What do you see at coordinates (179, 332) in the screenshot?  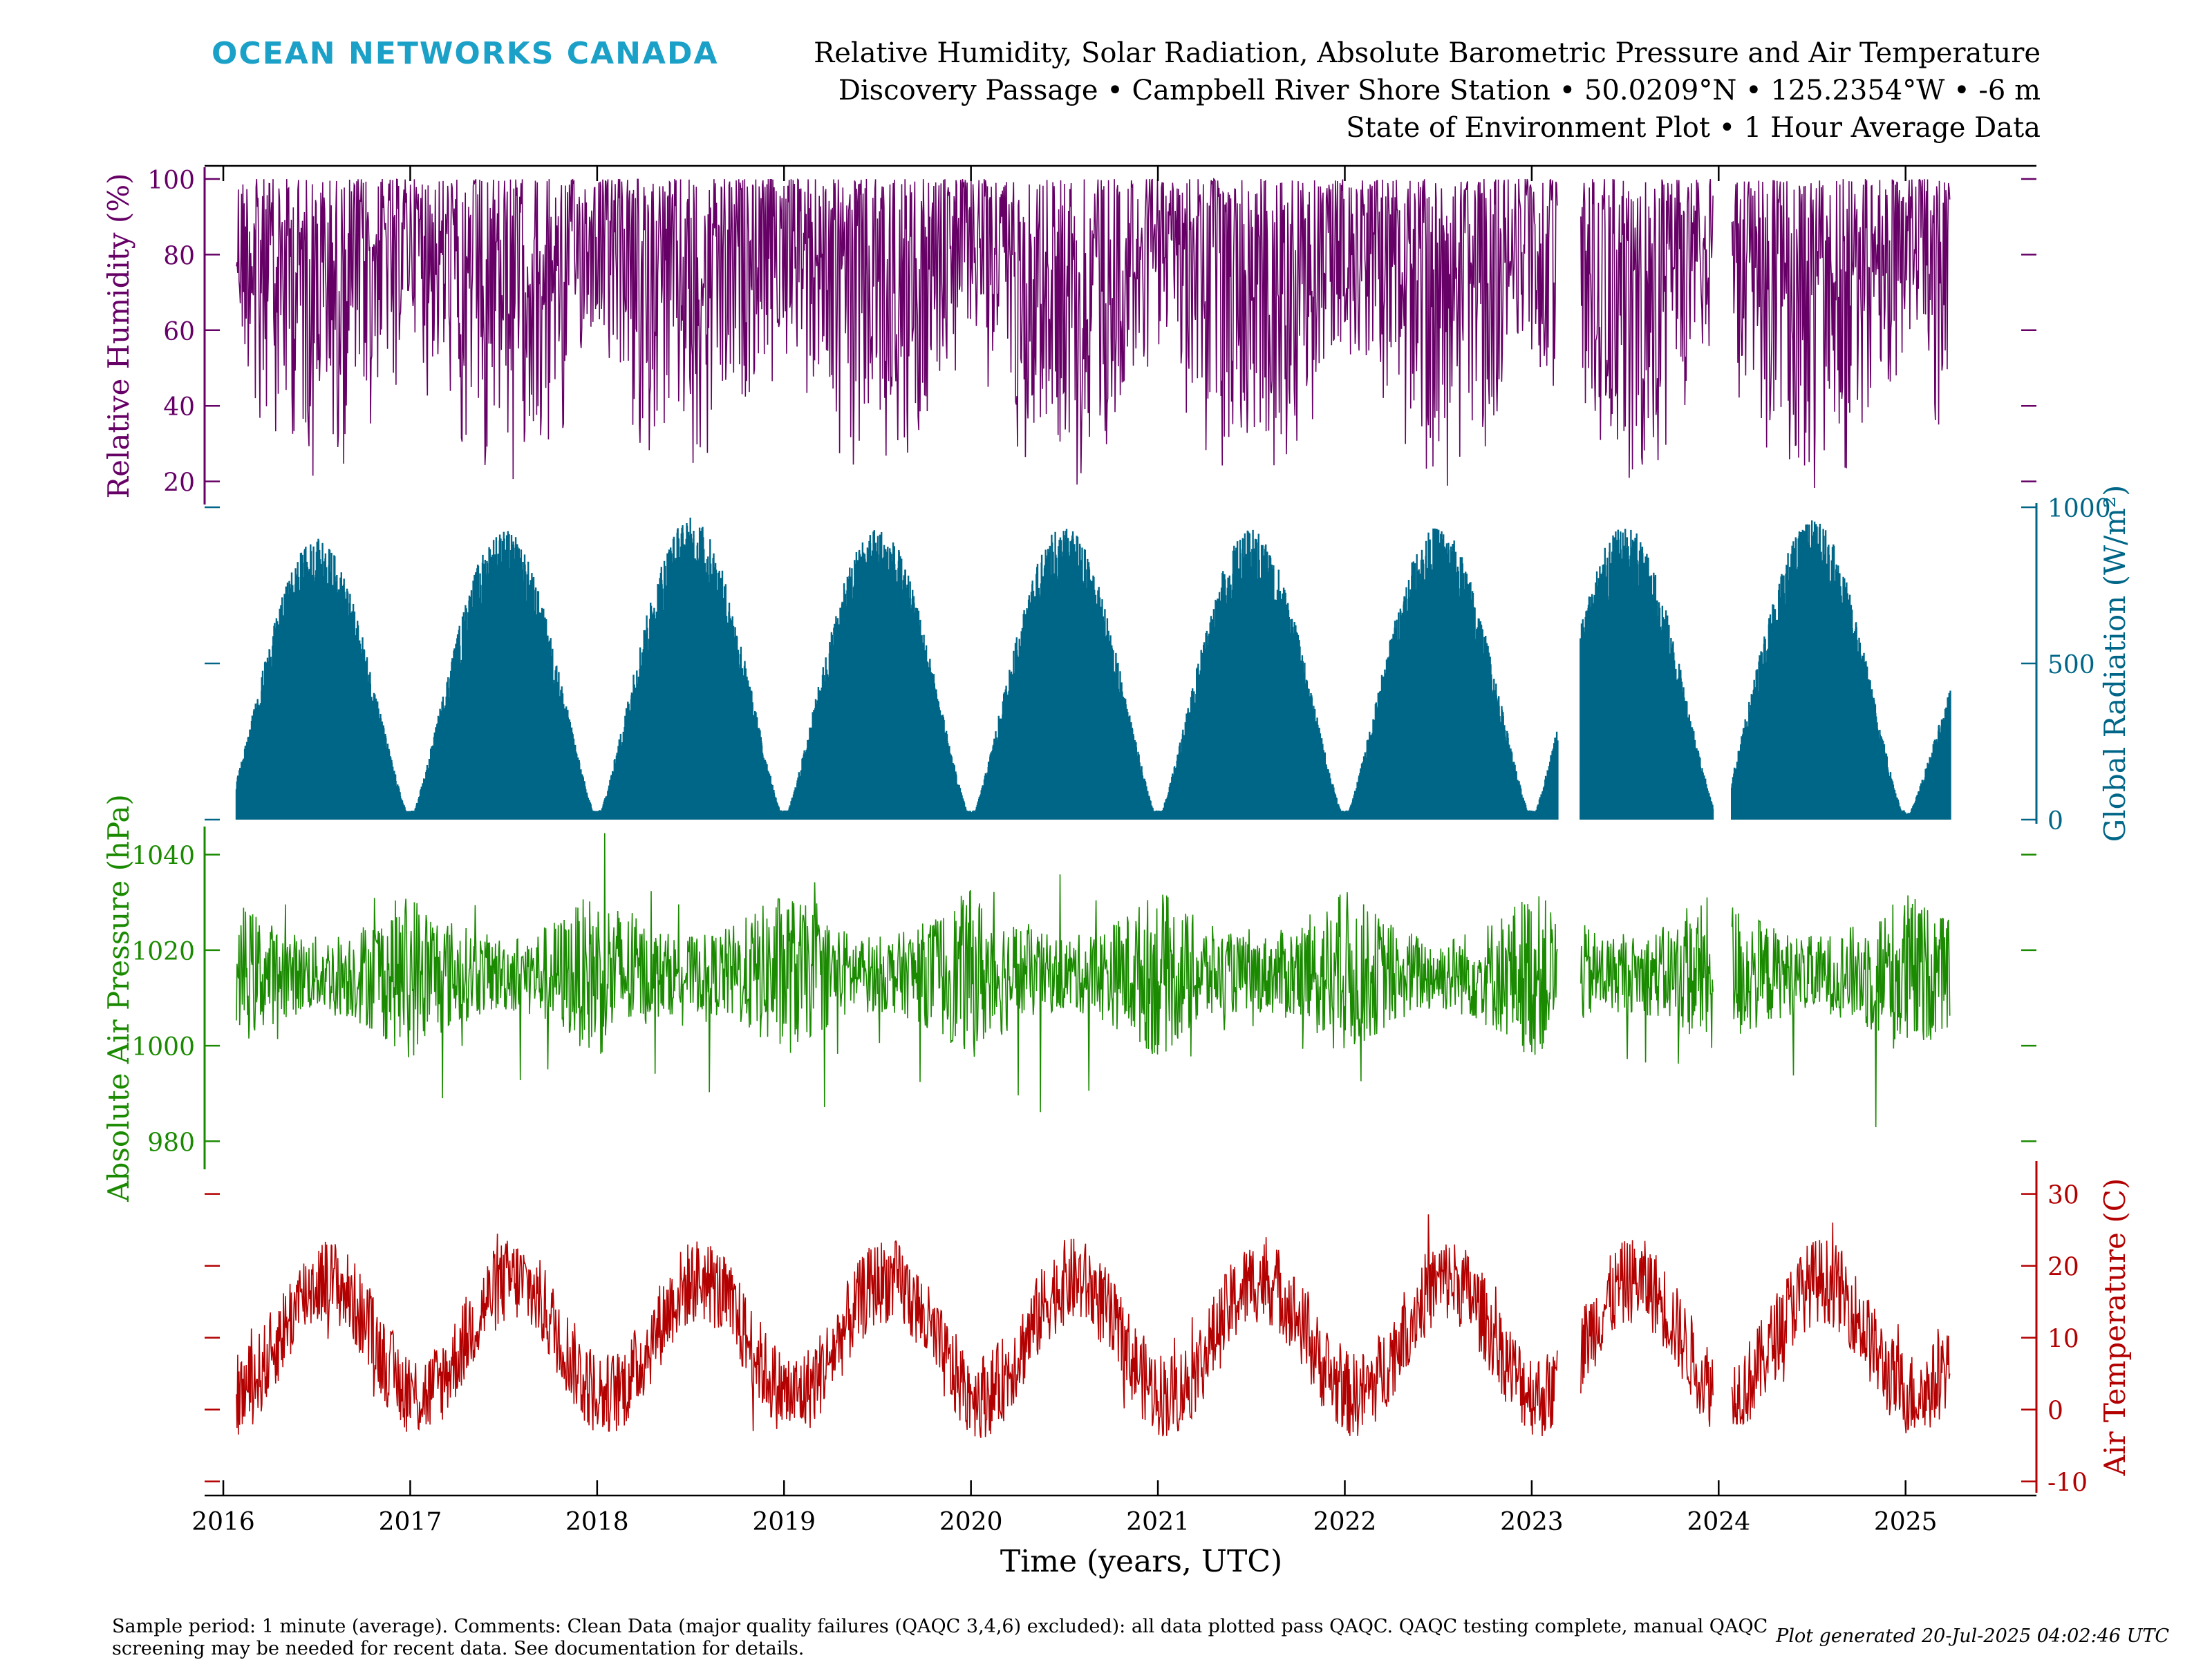 I see `y-tick-label: 60` at bounding box center [179, 332].